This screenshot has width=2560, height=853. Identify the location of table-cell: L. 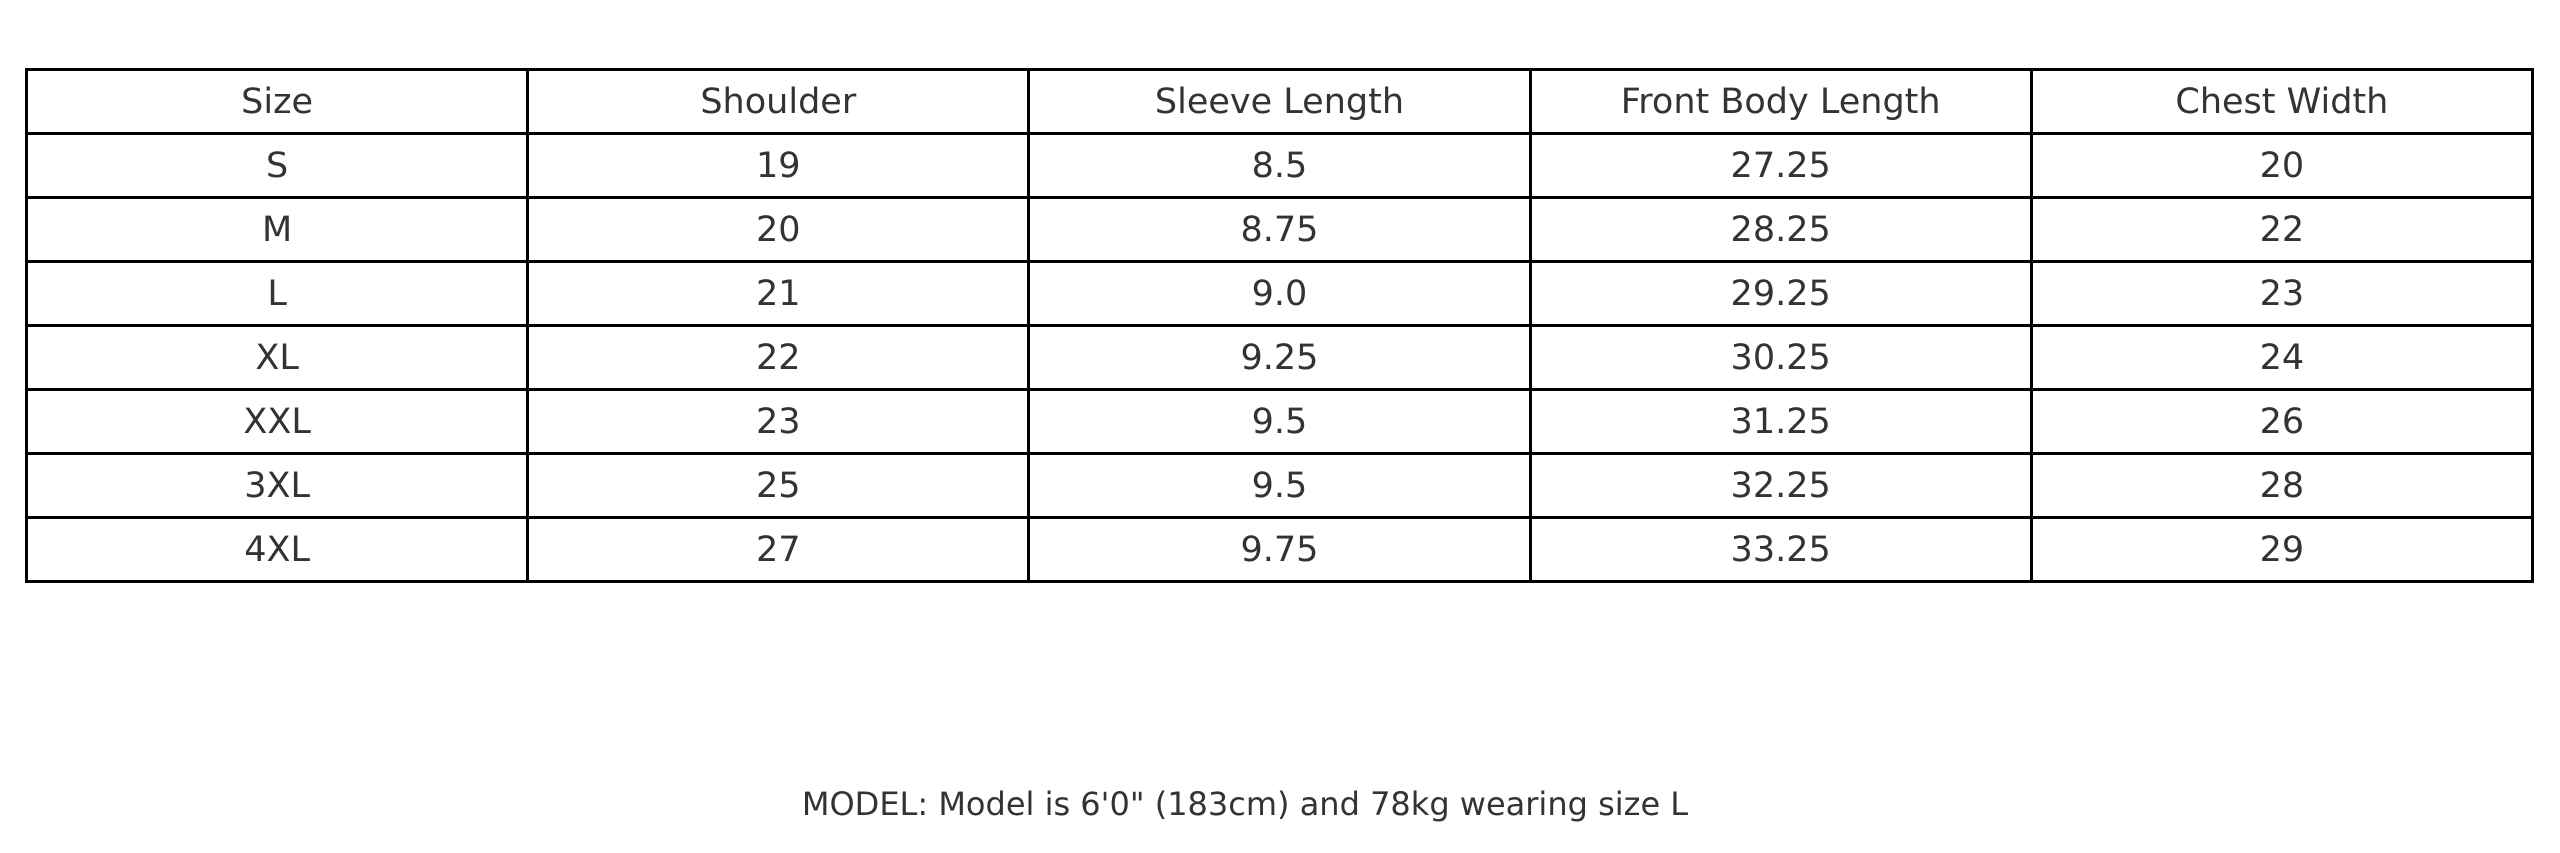
(277, 293).